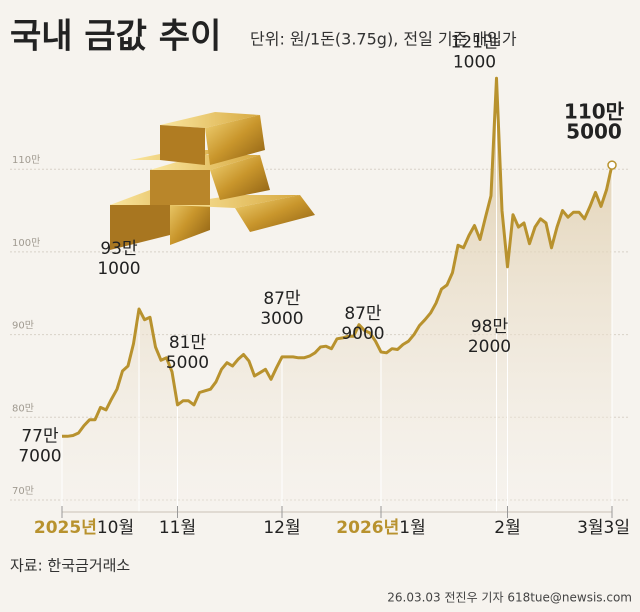 The width and height of the screenshot is (640, 612). I want to click on data-label: 93만, so click(119, 249).